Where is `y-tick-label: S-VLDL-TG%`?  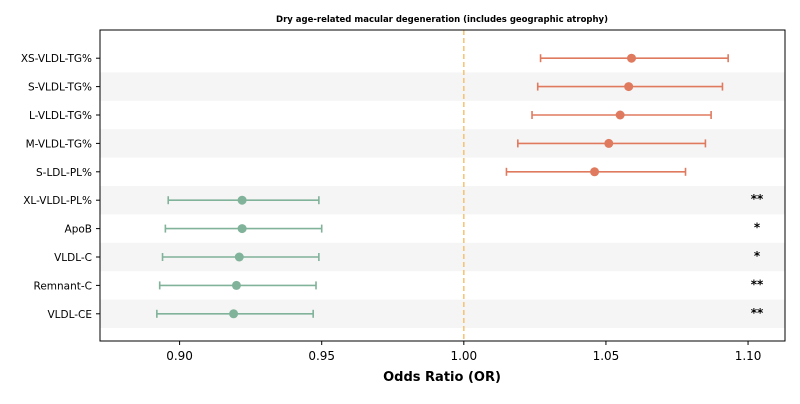 y-tick-label: S-VLDL-TG% is located at coordinates (60, 88).